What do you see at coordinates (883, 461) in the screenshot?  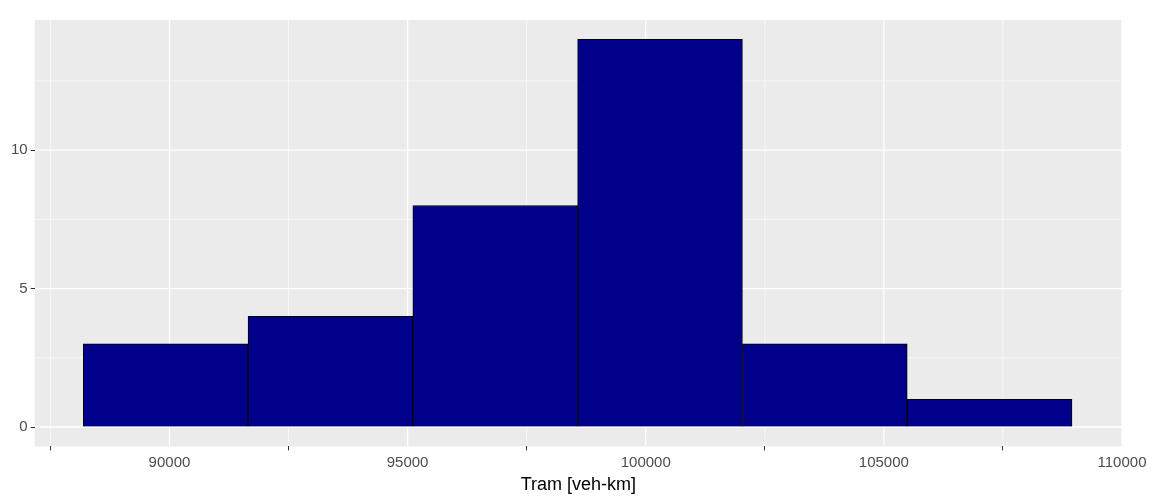 I see `x-tick-label: 105000` at bounding box center [883, 461].